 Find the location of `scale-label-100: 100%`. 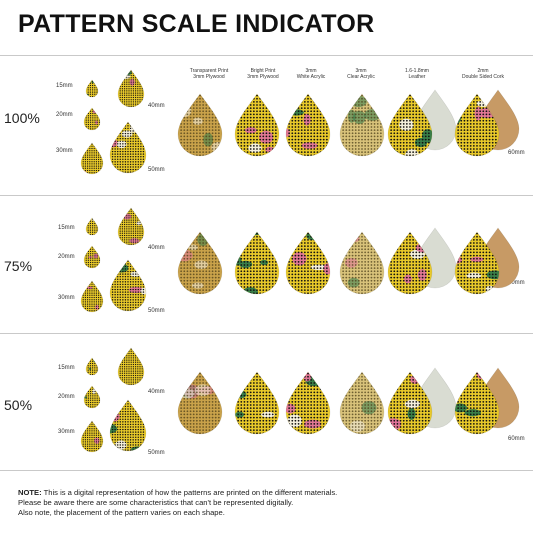

scale-label-100: 100% is located at coordinates (22, 118).